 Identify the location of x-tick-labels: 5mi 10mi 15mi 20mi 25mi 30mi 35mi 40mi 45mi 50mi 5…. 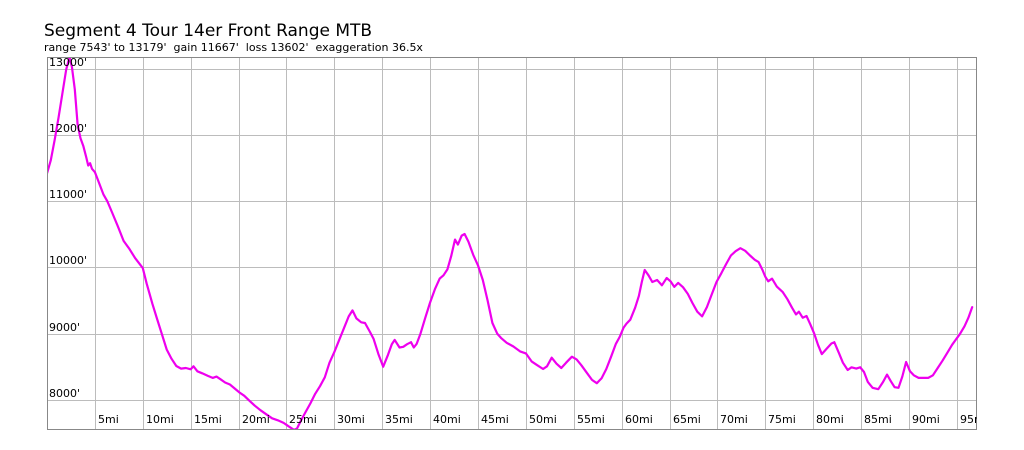
(543, 419).